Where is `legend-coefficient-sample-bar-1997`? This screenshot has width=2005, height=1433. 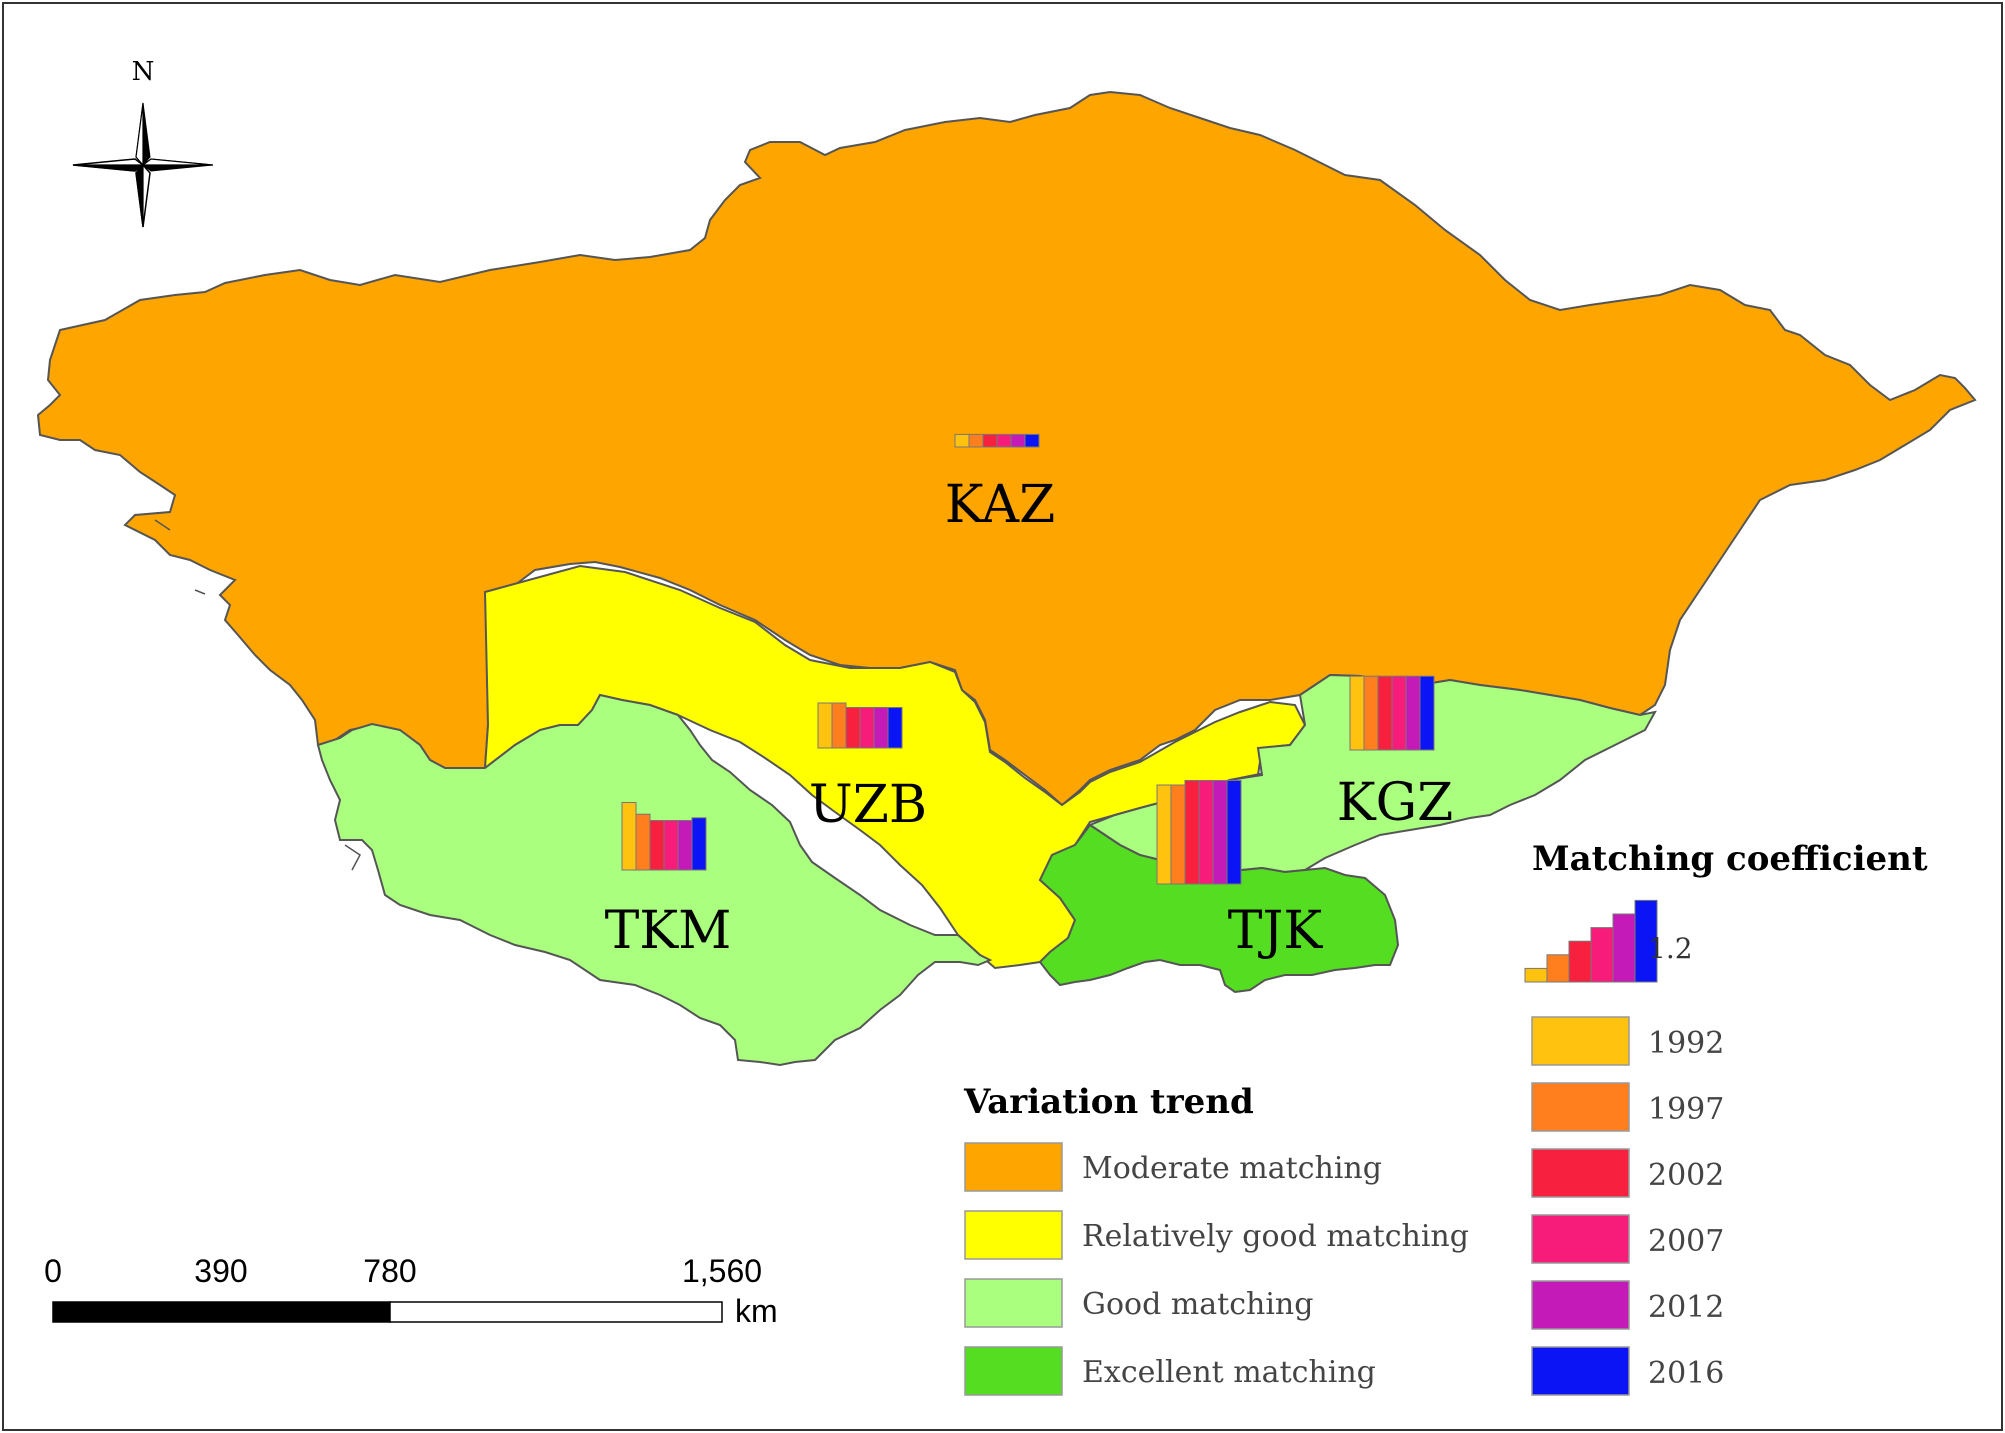 legend-coefficient-sample-bar-1997 is located at coordinates (1558, 968).